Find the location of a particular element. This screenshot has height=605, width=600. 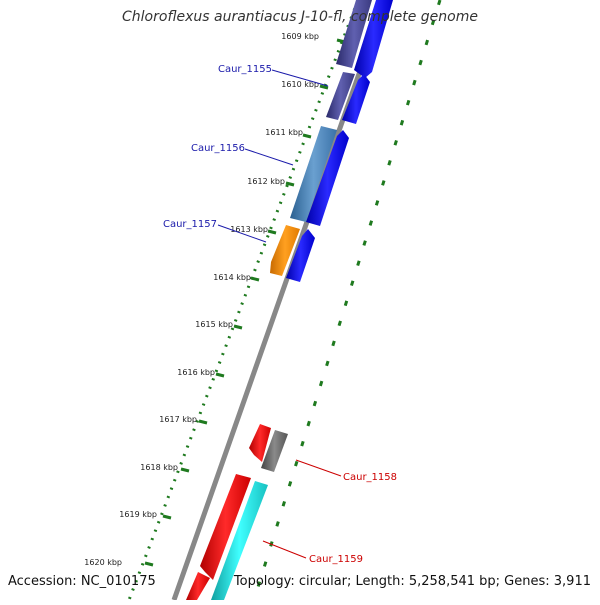

feature-caur-1159-cog is located at coordinates (239, 540).